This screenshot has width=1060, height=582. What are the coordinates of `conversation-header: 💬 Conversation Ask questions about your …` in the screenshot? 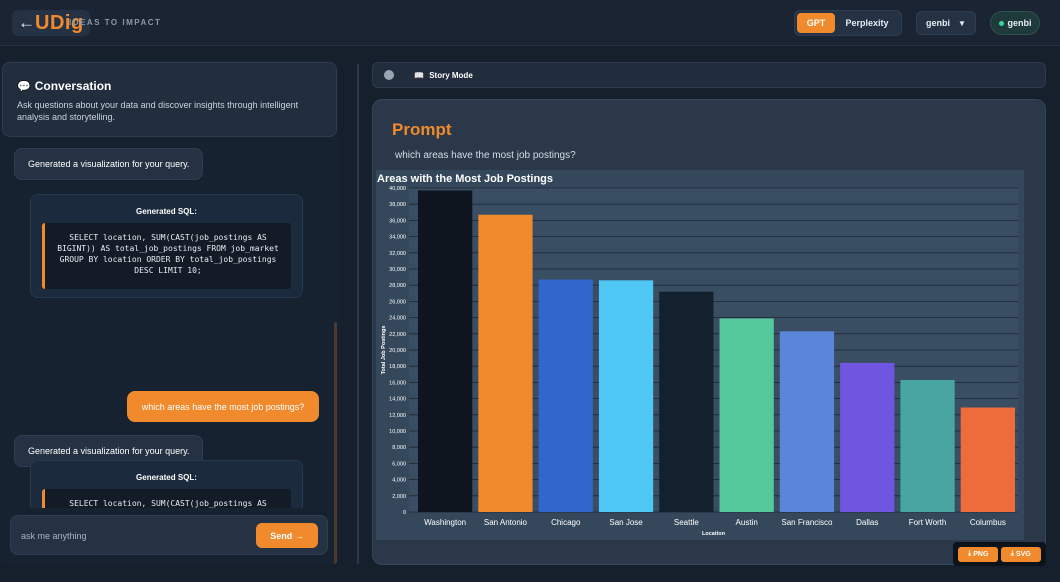 It's located at (169, 99).